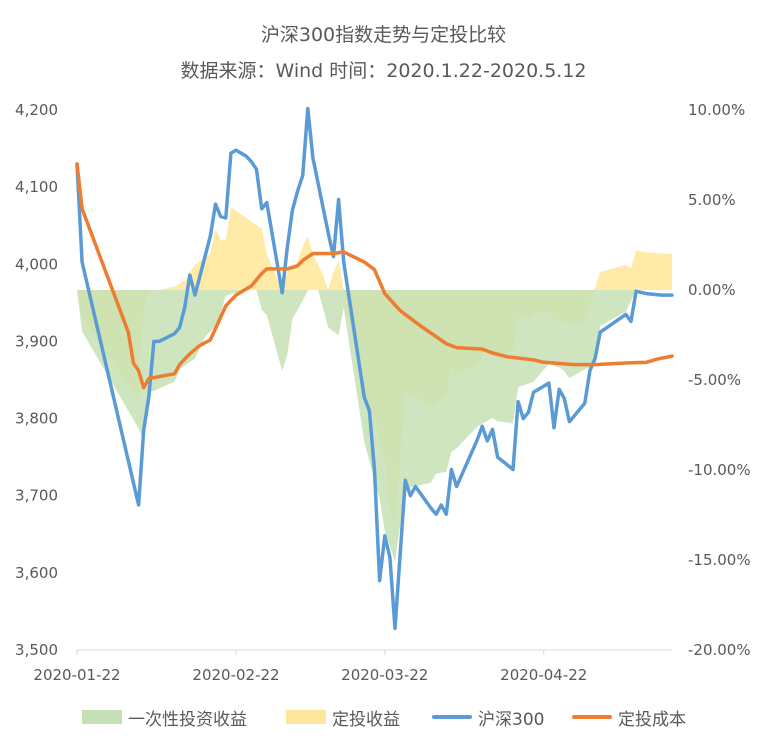 The width and height of the screenshot is (767, 747). I want to click on left-axis-tick-label: 3,700, so click(36, 496).